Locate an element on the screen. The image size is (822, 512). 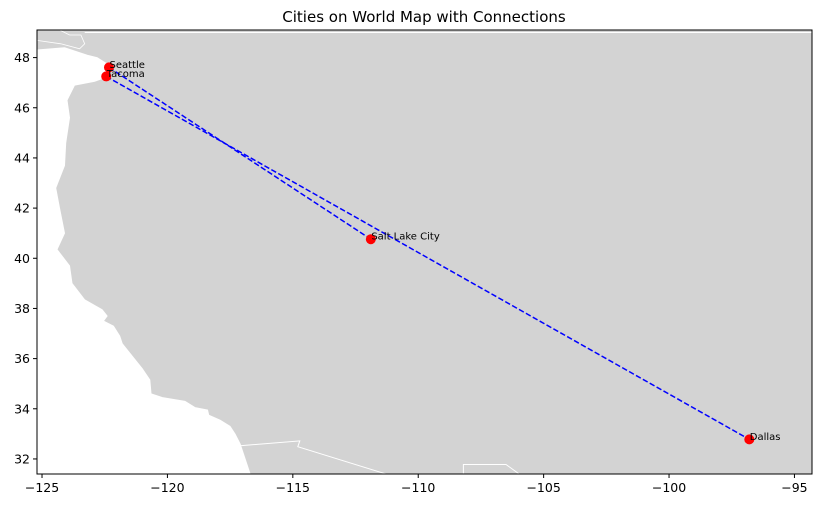
chart-title: Cities on World Map with Connections is located at coordinates (424, 17).